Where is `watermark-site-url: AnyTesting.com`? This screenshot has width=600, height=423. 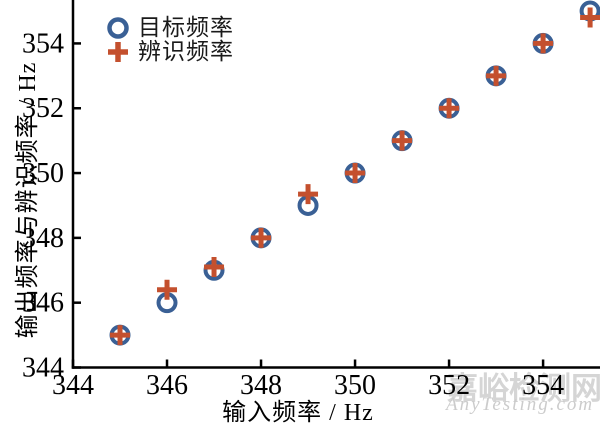 watermark-site-url: AnyTesting.com is located at coordinates (520, 404).